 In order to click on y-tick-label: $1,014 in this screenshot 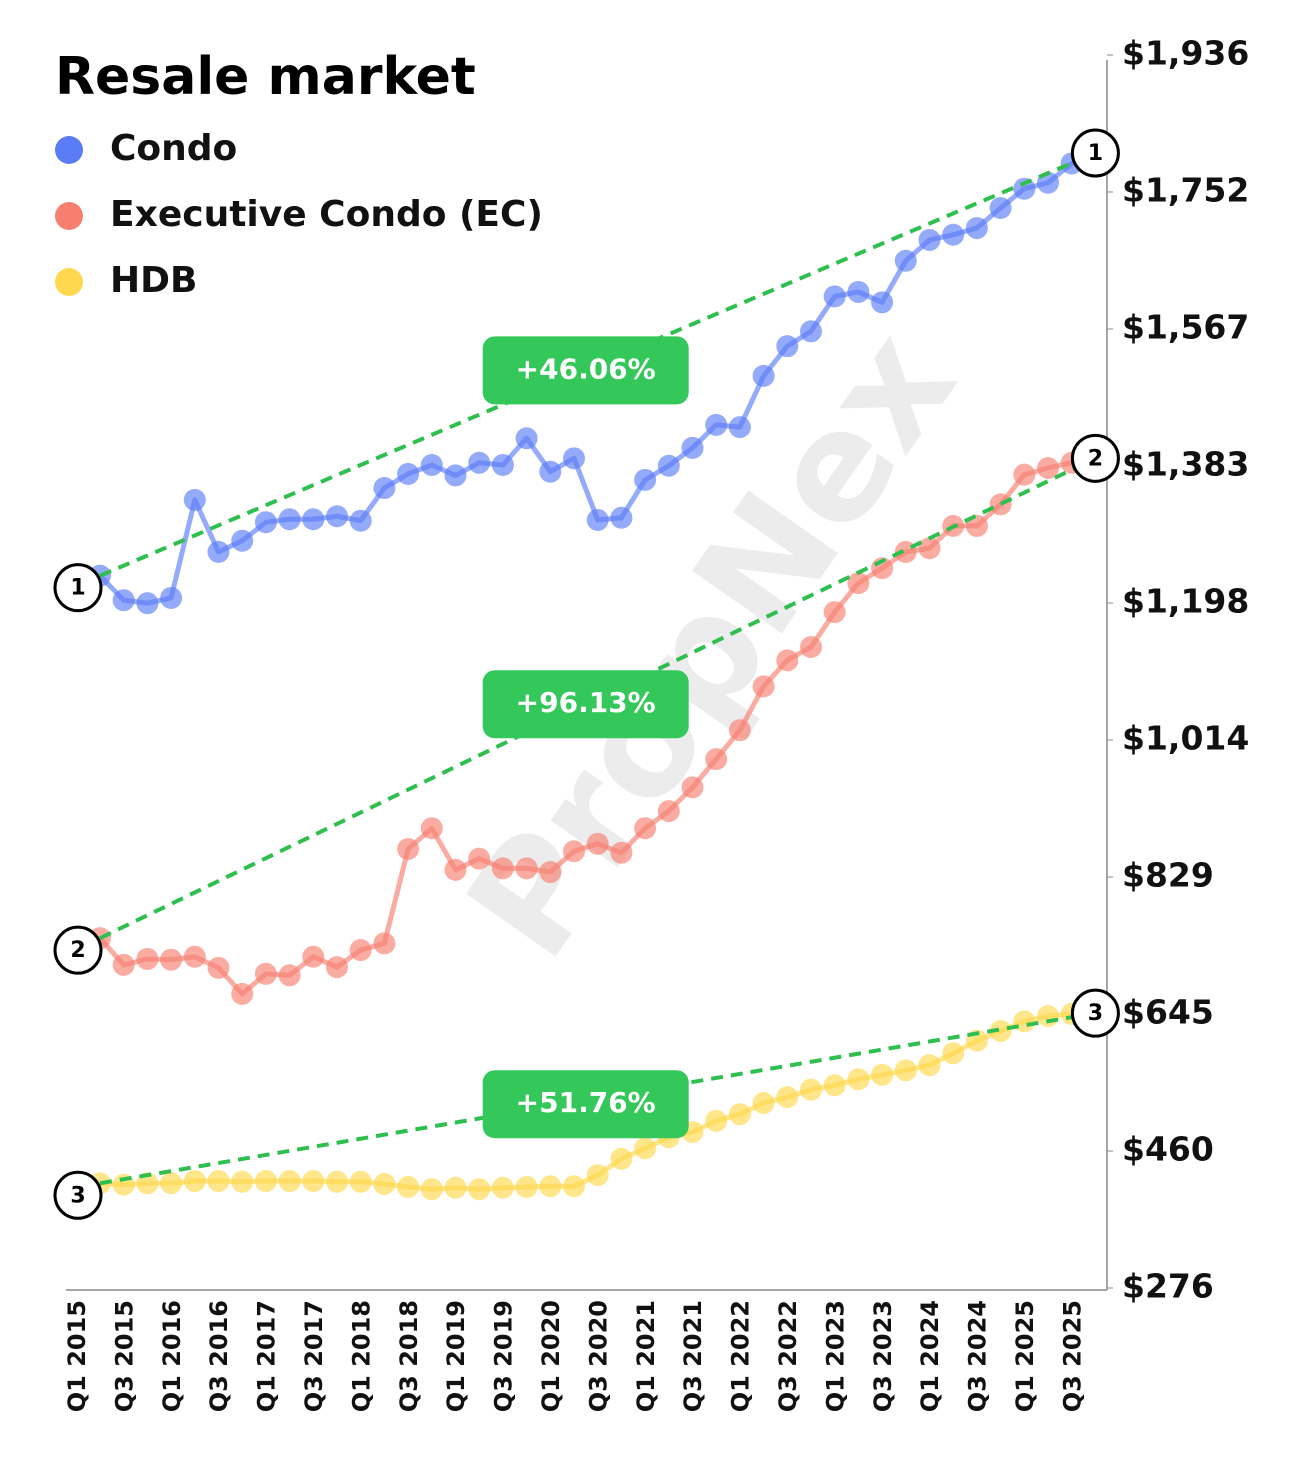, I will do `click(1185, 737)`.